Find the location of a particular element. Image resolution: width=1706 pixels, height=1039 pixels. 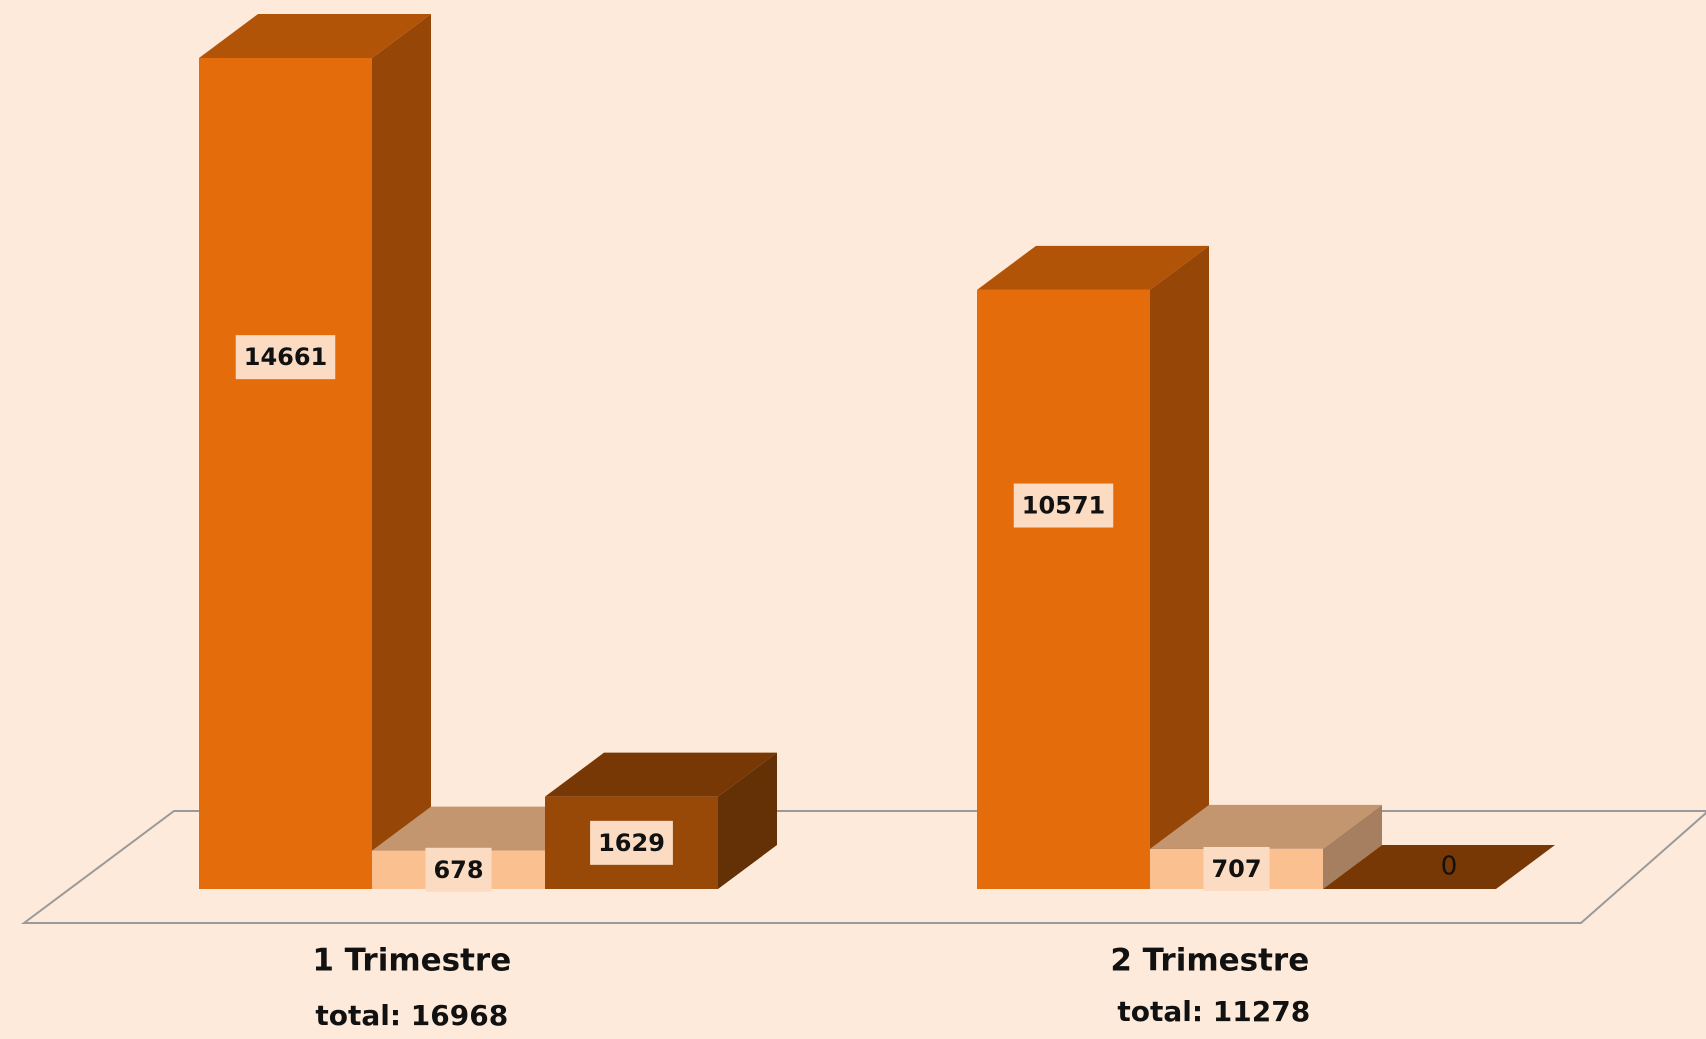

value-label: 10571 is located at coordinates (1064, 506).